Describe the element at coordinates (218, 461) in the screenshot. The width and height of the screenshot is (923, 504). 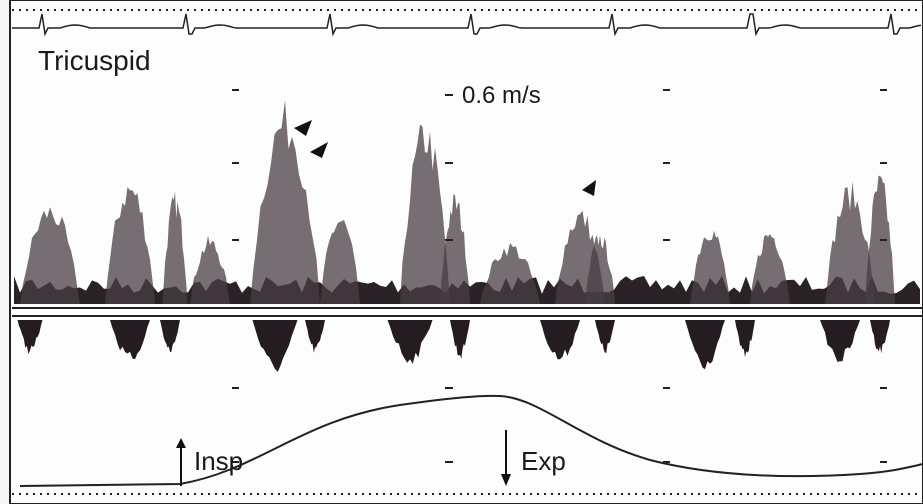
I see `insp-label: Insp` at that location.